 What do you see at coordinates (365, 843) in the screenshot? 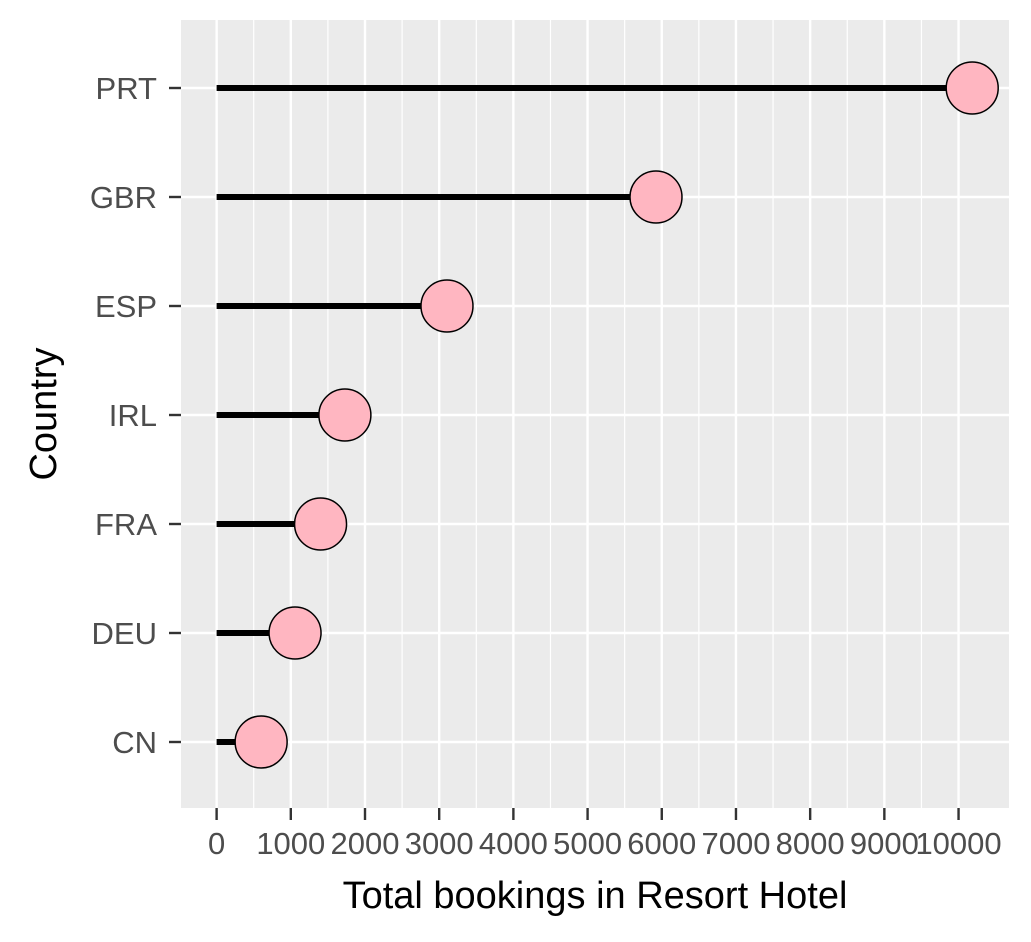
I see `x-tick-label: 2000` at bounding box center [365, 843].